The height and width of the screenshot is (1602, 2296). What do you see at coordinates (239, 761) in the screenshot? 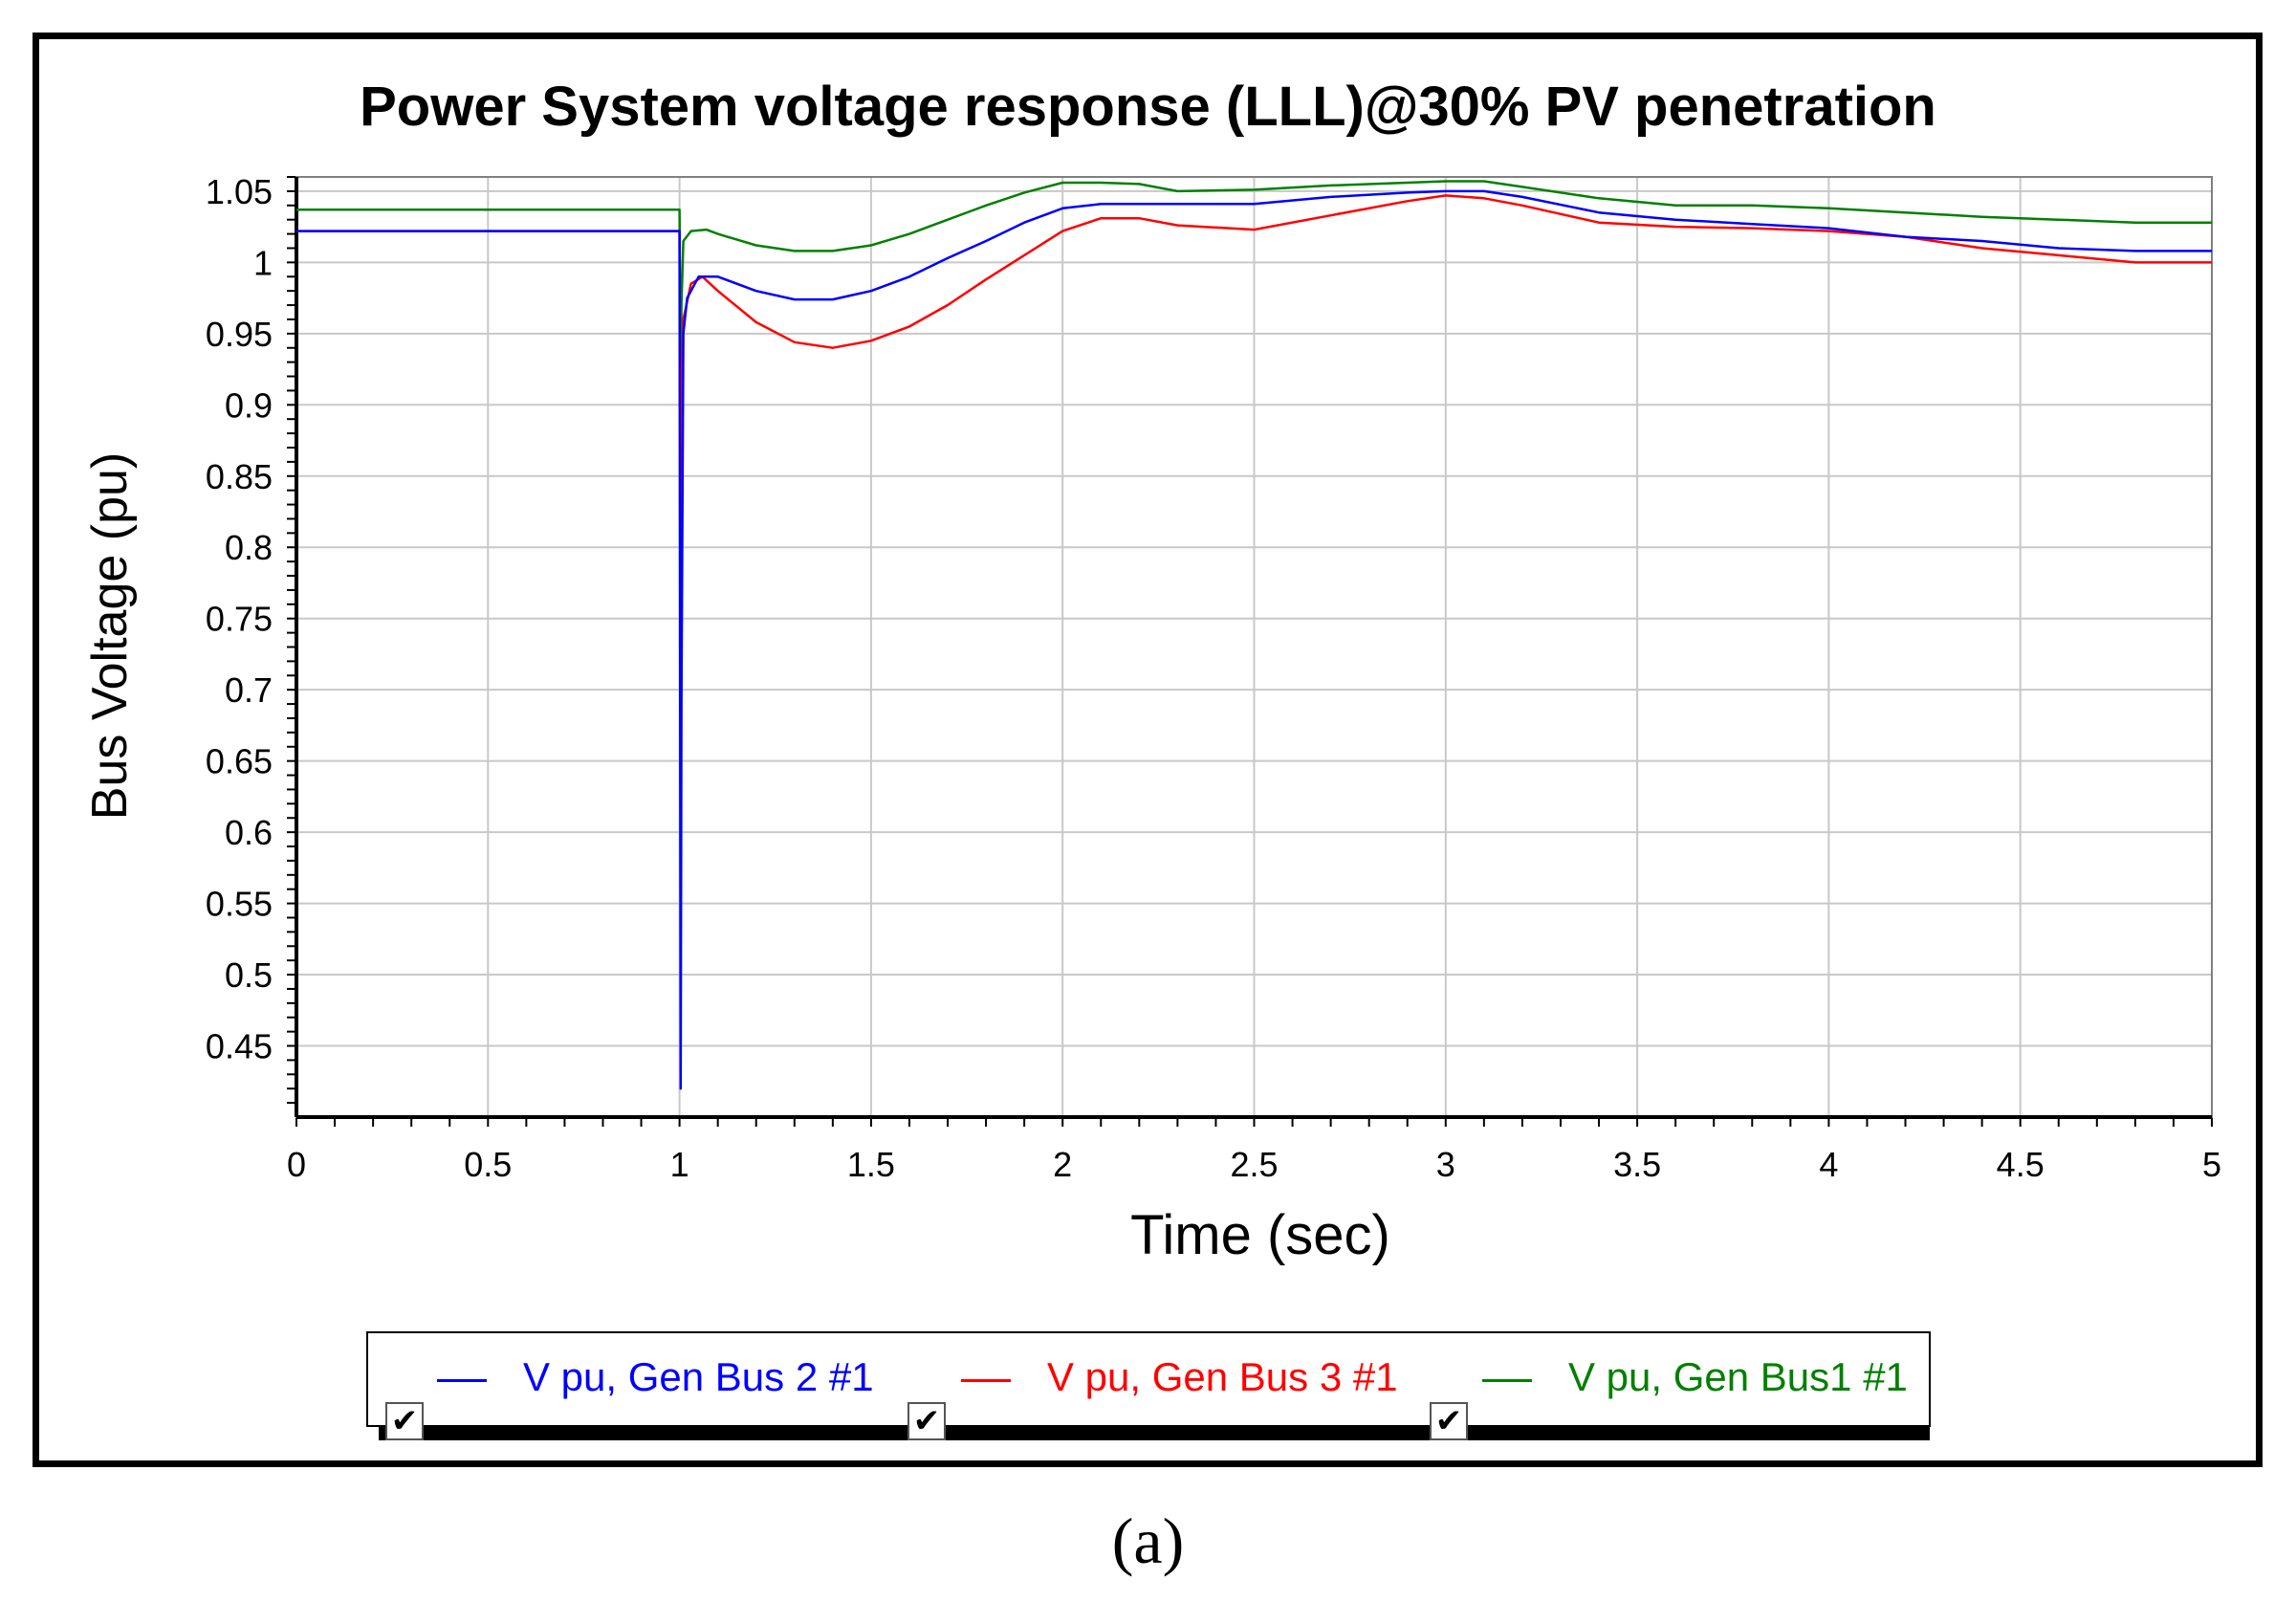
I see `y-tick-label: 0.65` at bounding box center [239, 761].